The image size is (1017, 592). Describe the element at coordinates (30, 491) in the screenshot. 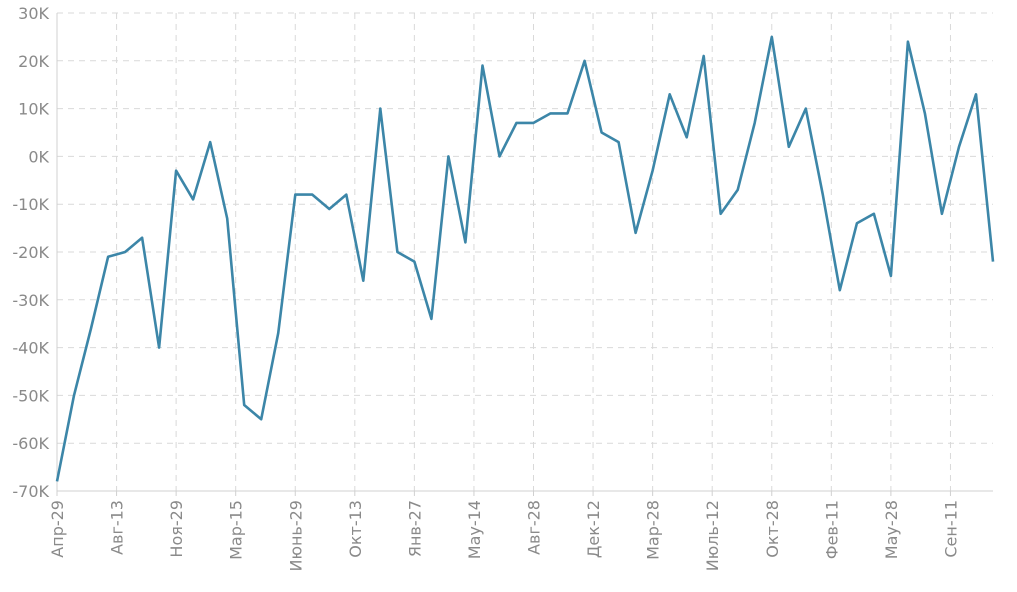

I see `y-tick-label: -70K` at that location.